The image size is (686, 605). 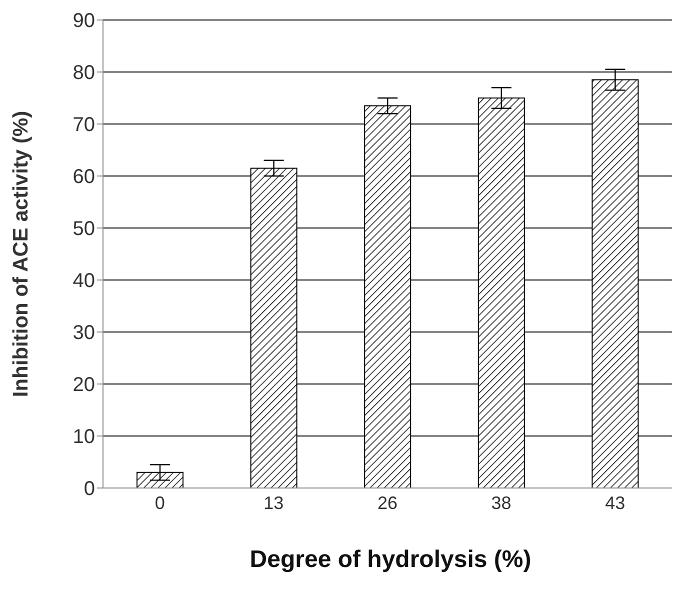 I want to click on x-tick-label: 38, so click(x=501, y=502).